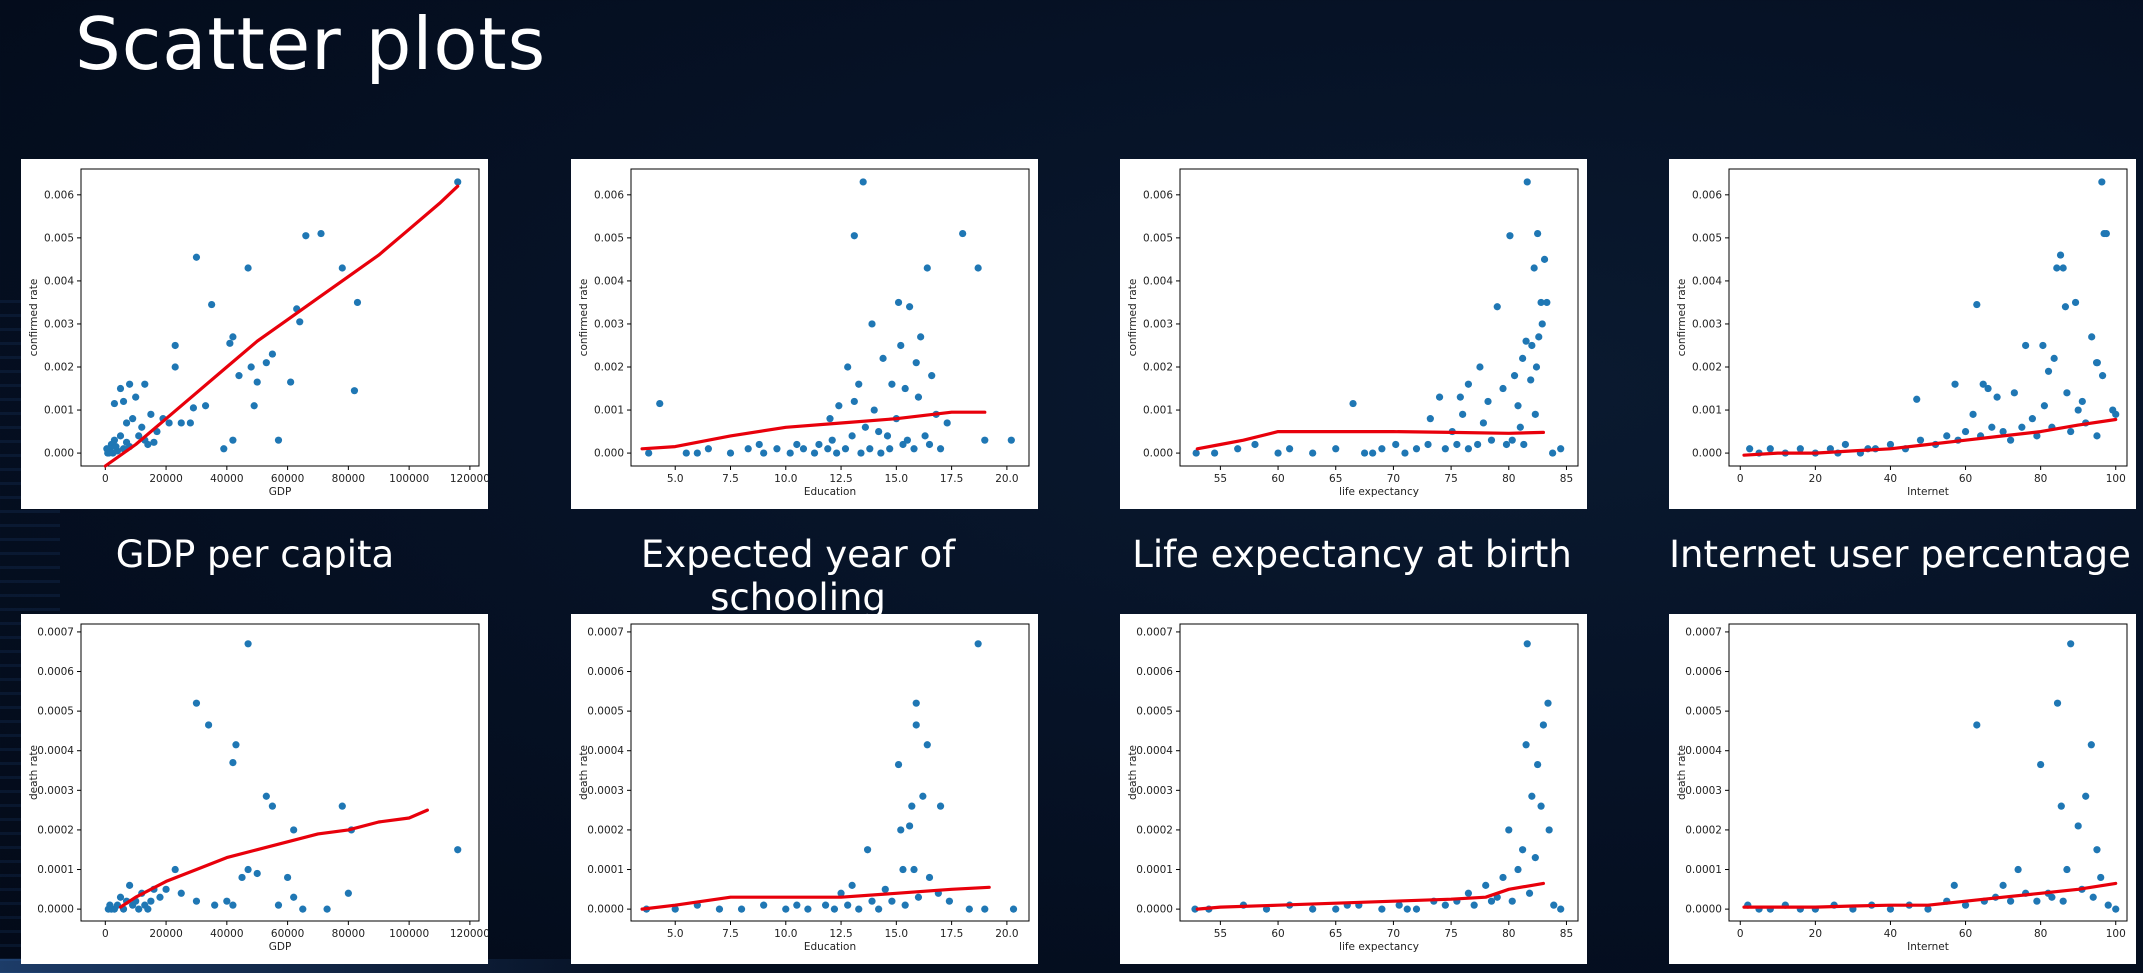 Image resolution: width=2143 pixels, height=973 pixels. I want to click on y-tick-label: 0.000, so click(1158, 454).